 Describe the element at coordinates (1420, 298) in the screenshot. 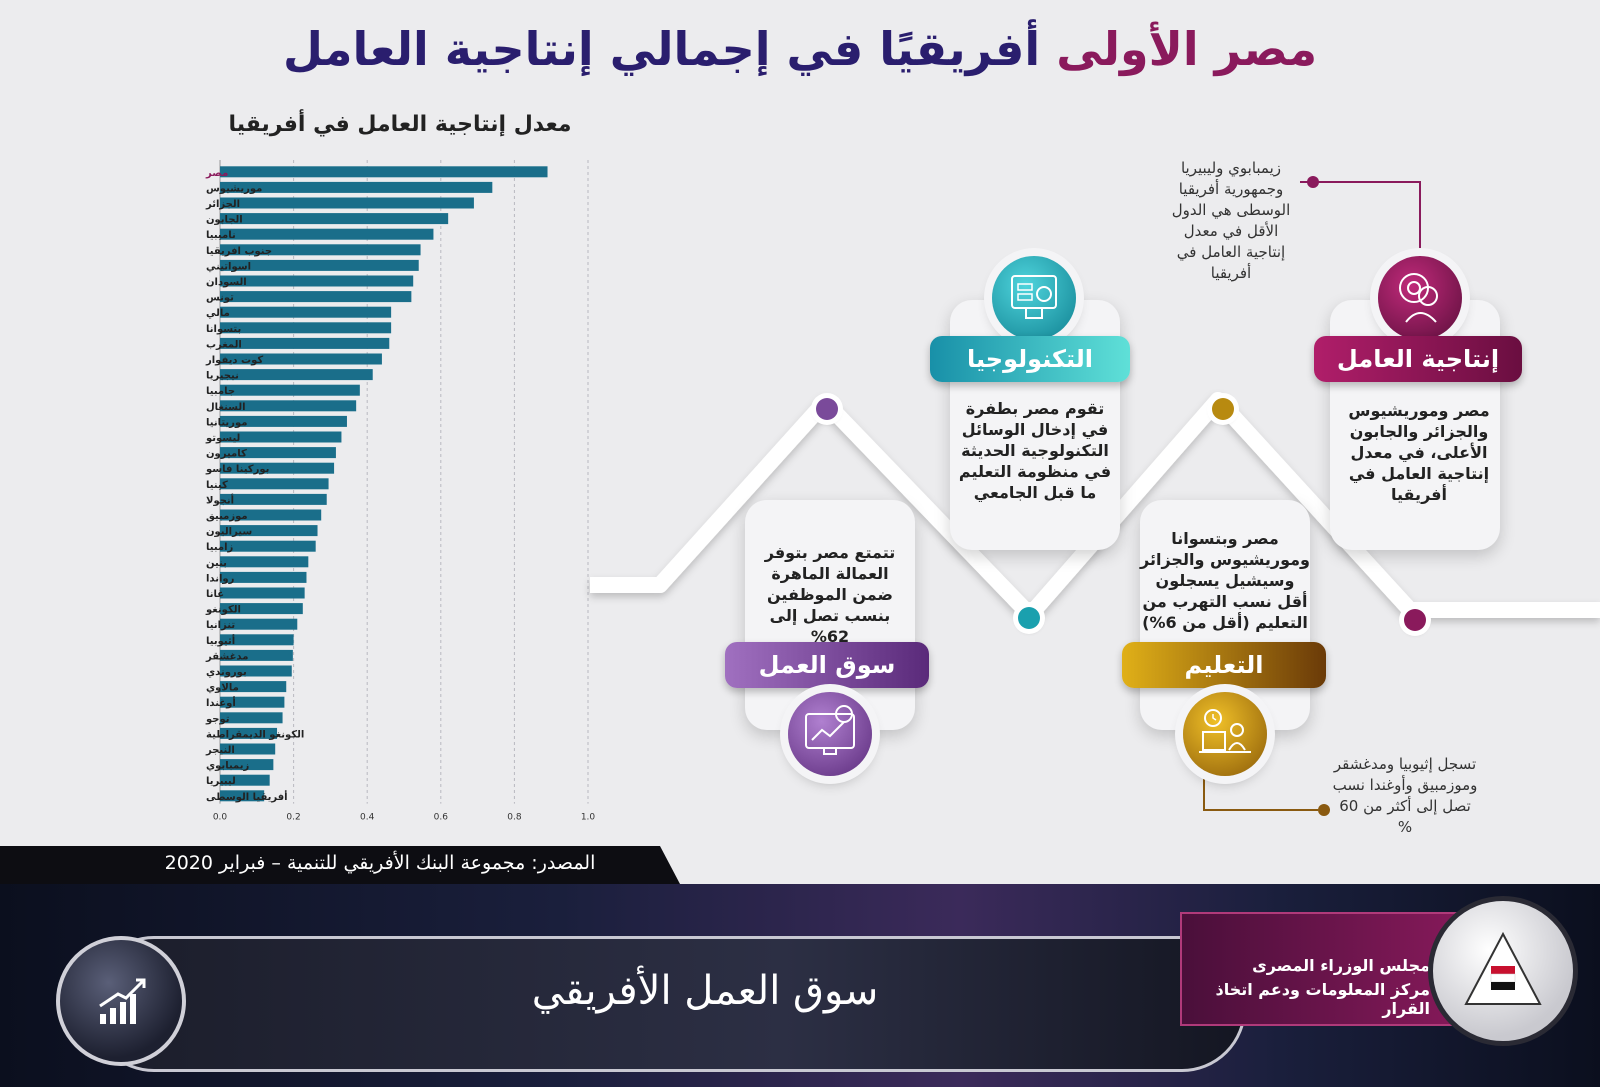

I see `worker-gear-icon` at that location.